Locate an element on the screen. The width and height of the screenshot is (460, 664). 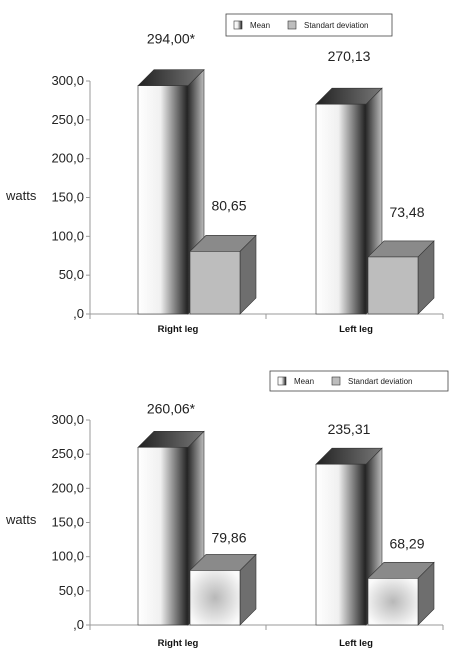
mean-value-label: 235,31 is located at coordinates (349, 429).